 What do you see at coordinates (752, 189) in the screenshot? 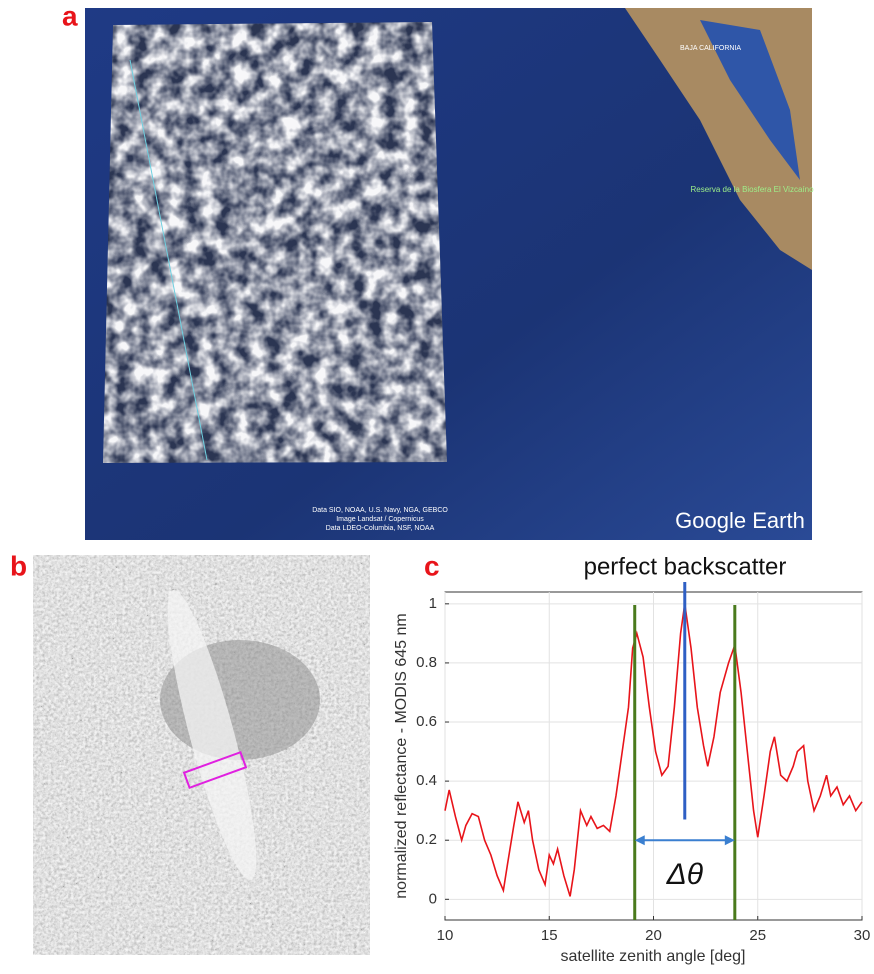
I see `place-label: Reserva de la Biosfera El Vizcaíno` at bounding box center [752, 189].